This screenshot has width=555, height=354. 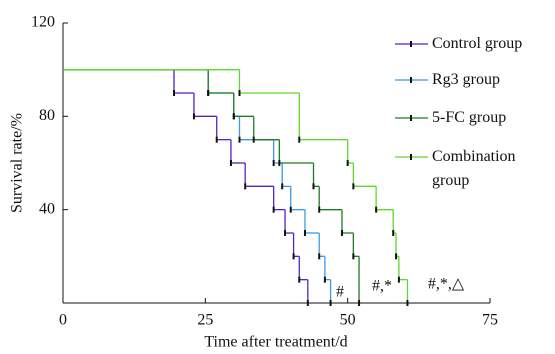 What do you see at coordinates (47, 208) in the screenshot?
I see `y-tick-label: 40` at bounding box center [47, 208].